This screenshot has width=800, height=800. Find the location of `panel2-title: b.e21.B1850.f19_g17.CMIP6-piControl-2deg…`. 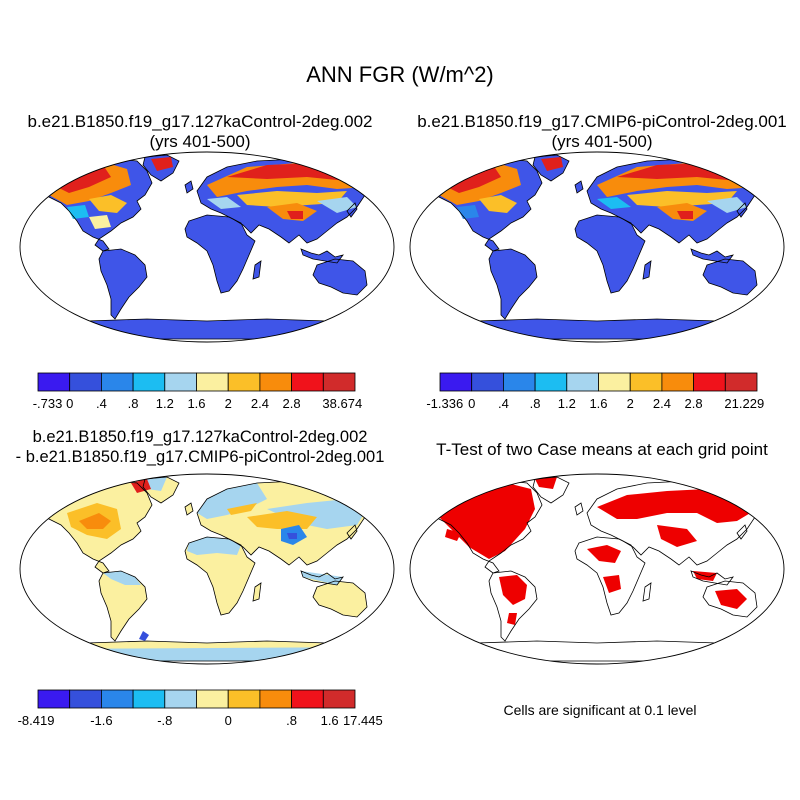

panel2-title: b.e21.B1850.f19_g17.CMIP6-piControl-2deg… is located at coordinates (602, 132).